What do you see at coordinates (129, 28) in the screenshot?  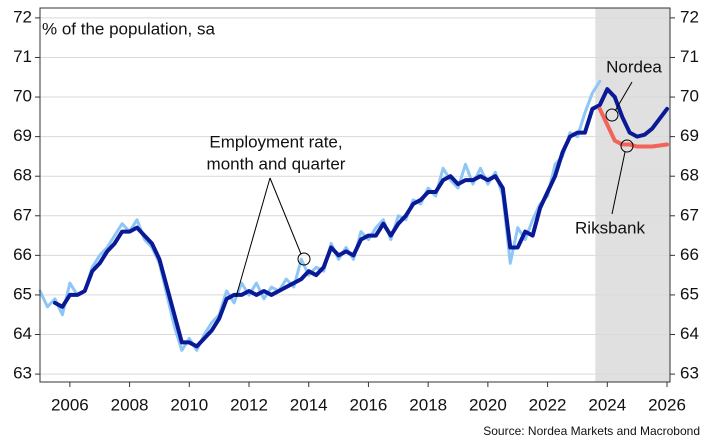 I see `chart-title: % of the population, sa` at bounding box center [129, 28].